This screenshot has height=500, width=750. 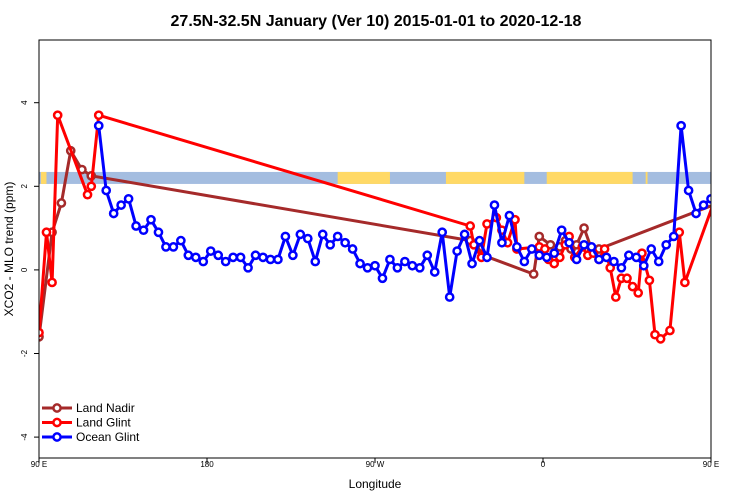 I want to click on land-ocean-mask, so click(x=375, y=177).